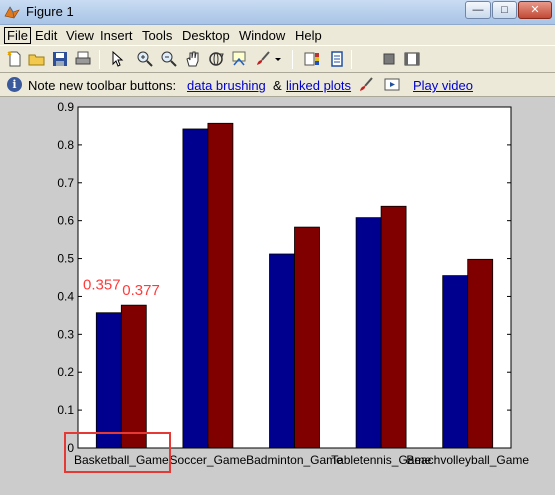  Describe the element at coordinates (65, 372) in the screenshot. I see `y-tick-label: 0.2` at that location.